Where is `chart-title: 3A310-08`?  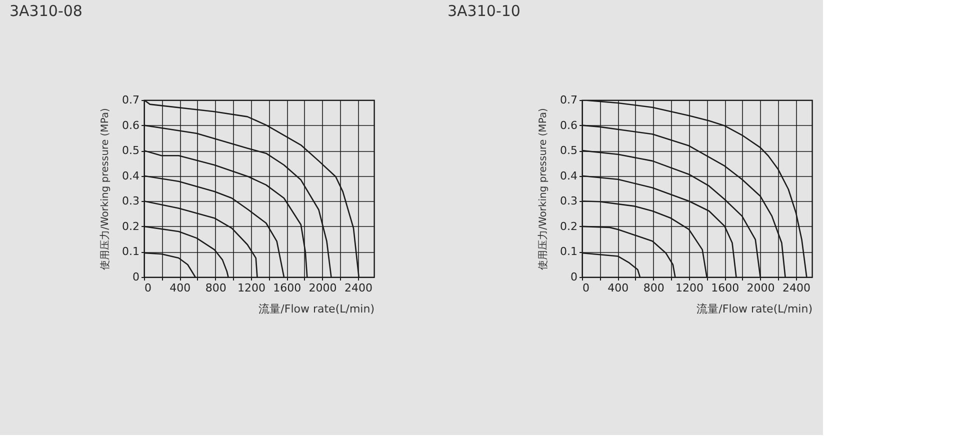 chart-title: 3A310-08 is located at coordinates (46, 11).